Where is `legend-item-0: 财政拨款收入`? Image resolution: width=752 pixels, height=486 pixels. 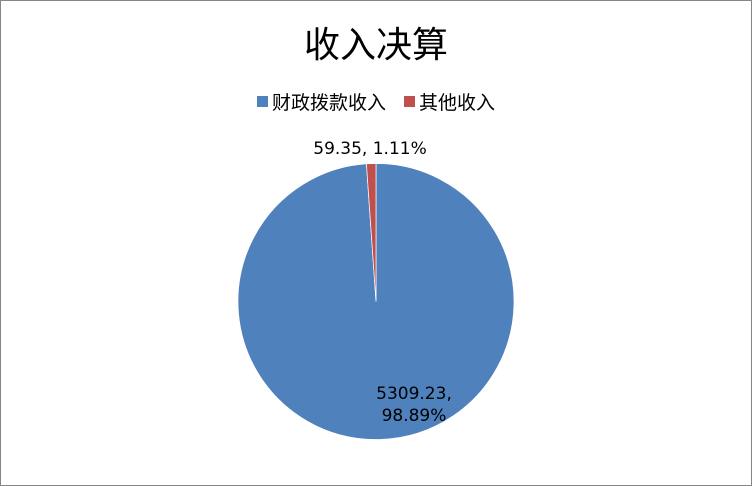 legend-item-0: 财政拨款收入 is located at coordinates (321, 101).